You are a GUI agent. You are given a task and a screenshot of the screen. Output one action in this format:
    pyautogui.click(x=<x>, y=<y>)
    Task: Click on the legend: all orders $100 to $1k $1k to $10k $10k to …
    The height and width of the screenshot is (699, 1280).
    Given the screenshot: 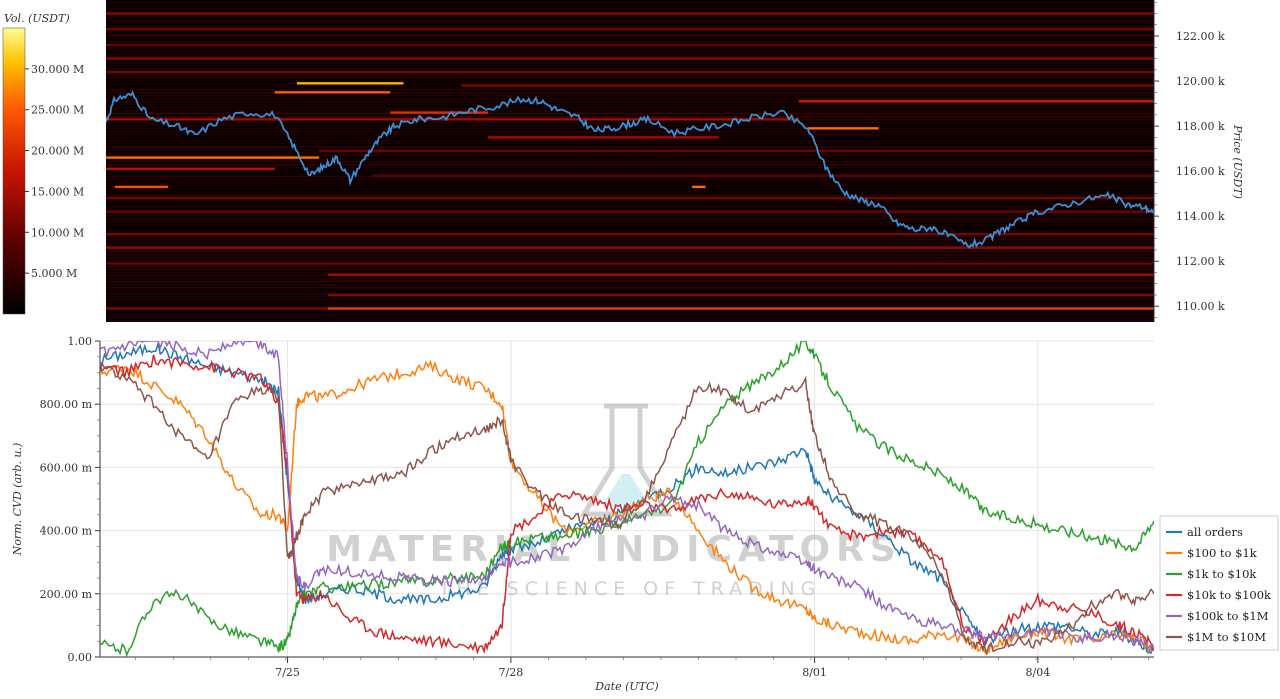 What is the action you would take?
    pyautogui.click(x=1219, y=583)
    